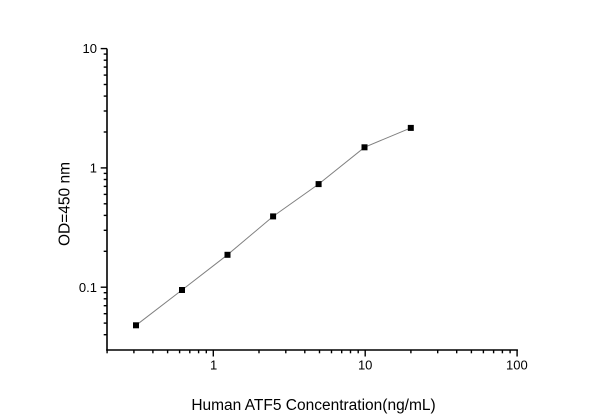  Describe the element at coordinates (313, 405) in the screenshot. I see `svg-text:Human ATF5 Concentration(ng/mL: Human ATF5 Concentration(ng/mL)` at that location.